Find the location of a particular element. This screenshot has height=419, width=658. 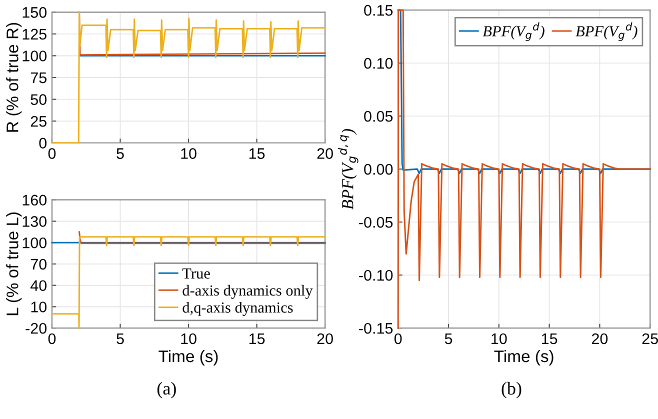

legend-label: d-axis dynamics only is located at coordinates (247, 291).